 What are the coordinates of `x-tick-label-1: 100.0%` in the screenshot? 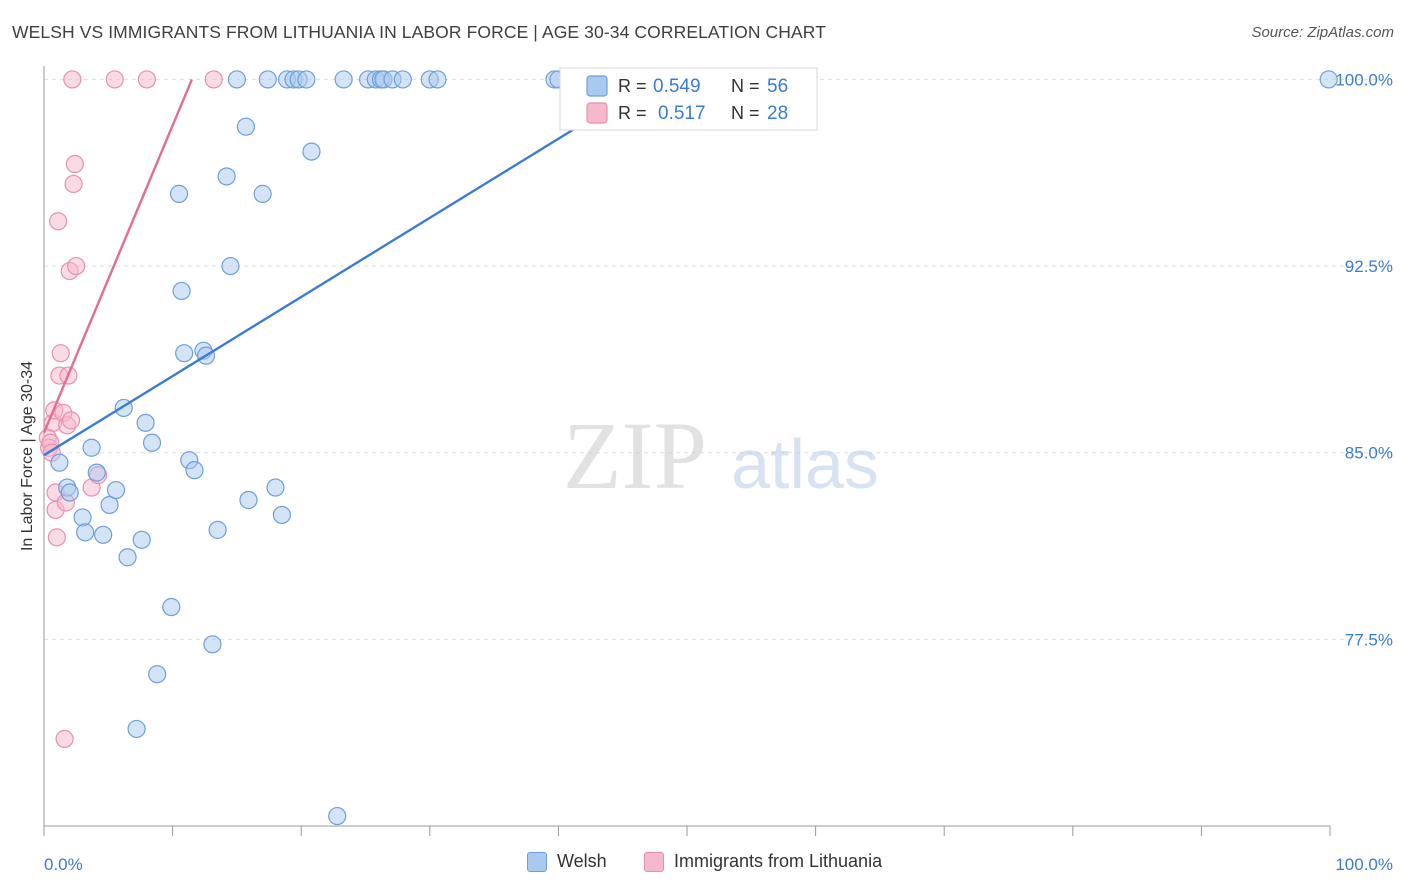 It's located at (1364, 864).